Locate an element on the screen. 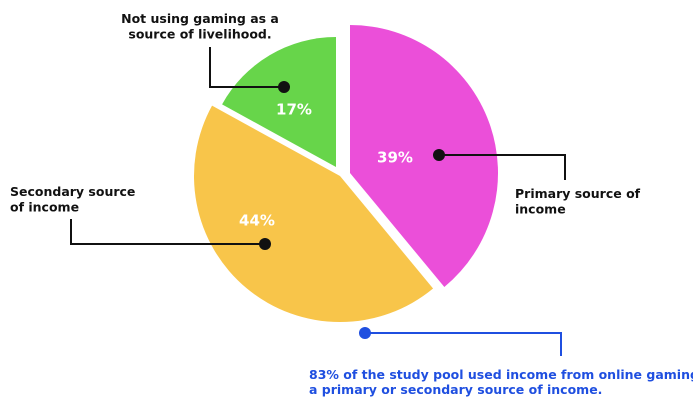  annotation-connector is located at coordinates (463, 344).